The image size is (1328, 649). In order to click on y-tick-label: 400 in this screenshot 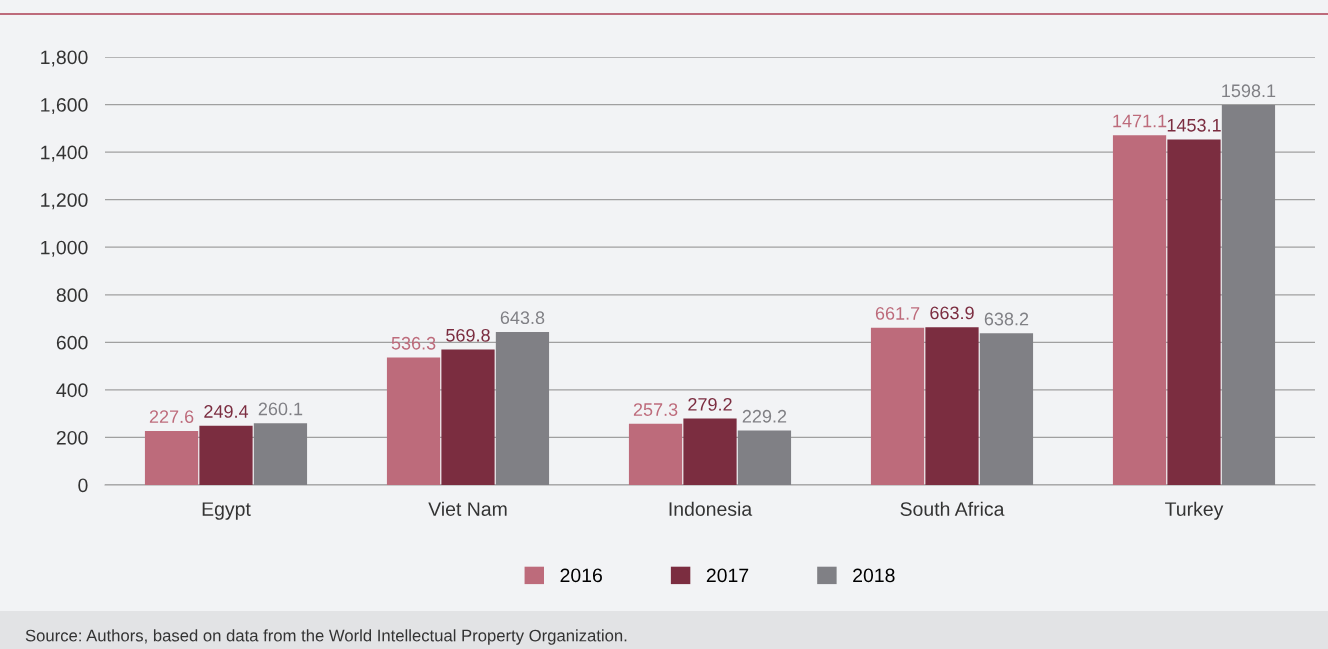, I will do `click(72, 390)`.